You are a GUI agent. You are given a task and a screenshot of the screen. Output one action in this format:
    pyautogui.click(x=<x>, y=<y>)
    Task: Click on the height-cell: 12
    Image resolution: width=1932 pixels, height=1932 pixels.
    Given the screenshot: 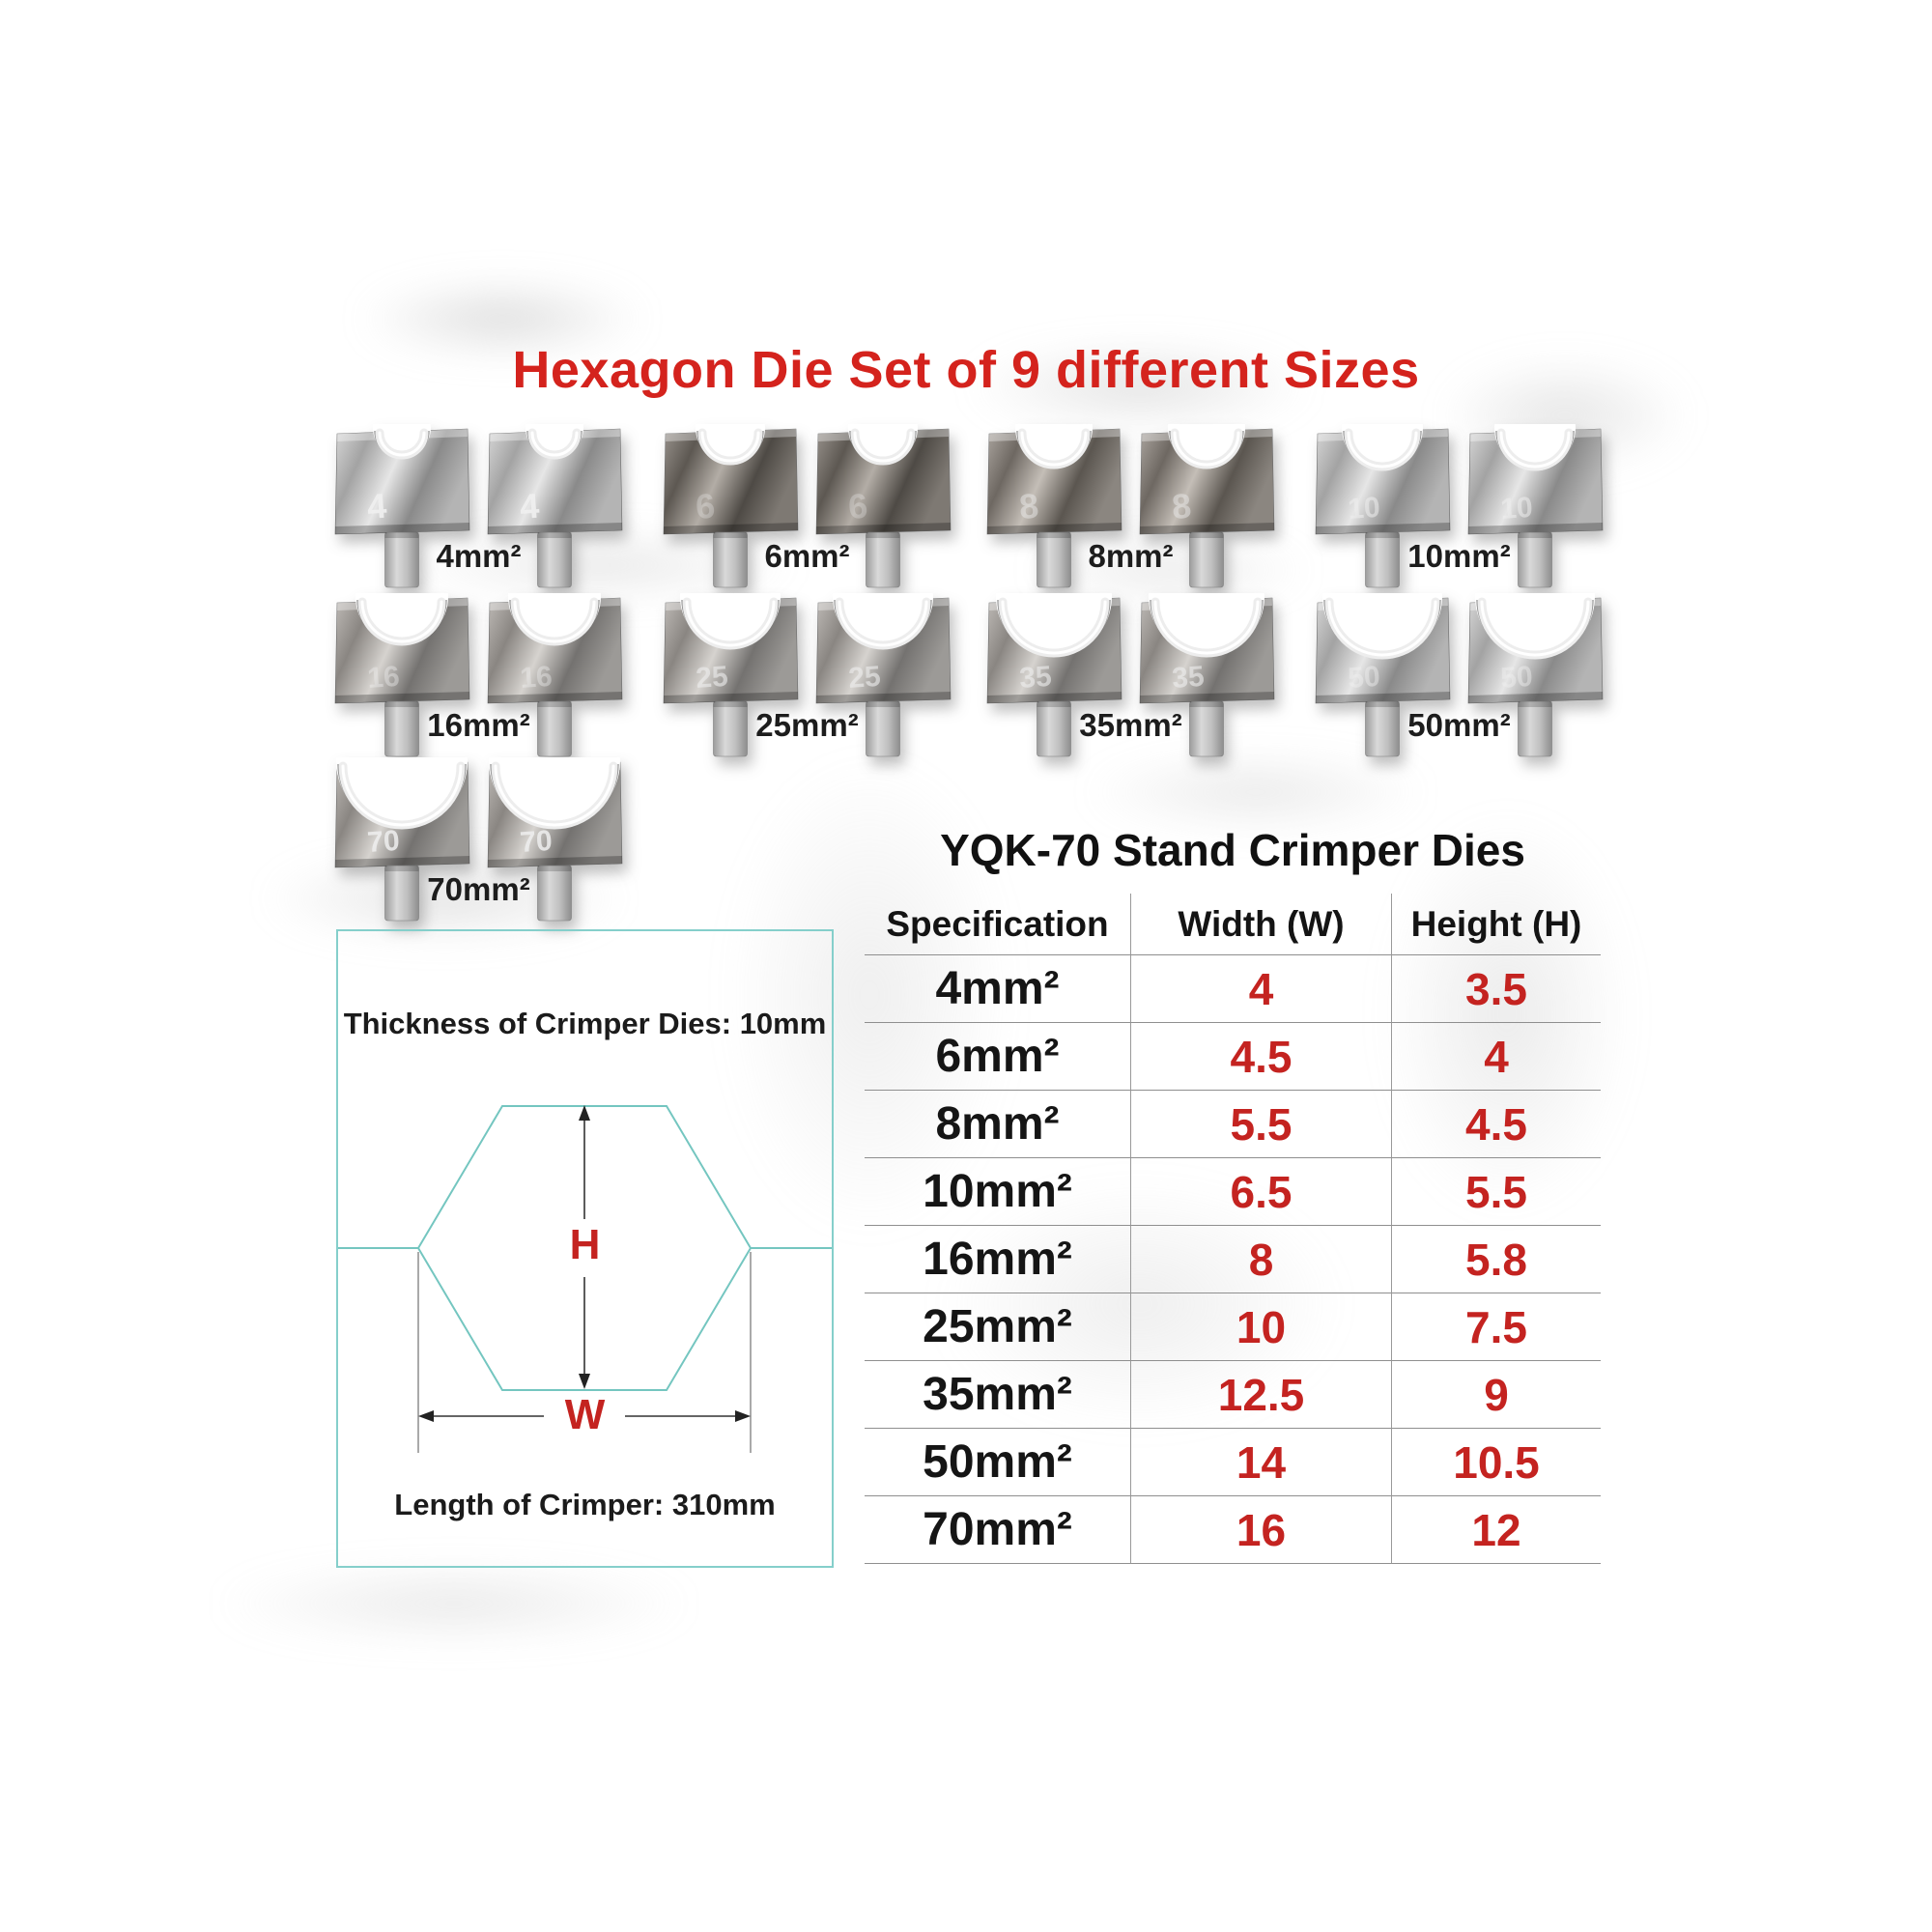 What is the action you would take?
    pyautogui.click(x=1496, y=1530)
    